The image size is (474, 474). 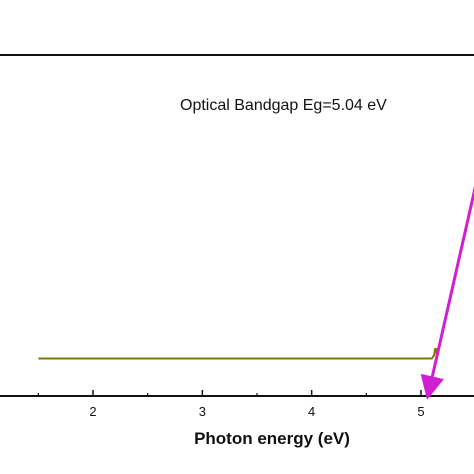 I want to click on series-line, so click(x=238, y=353).